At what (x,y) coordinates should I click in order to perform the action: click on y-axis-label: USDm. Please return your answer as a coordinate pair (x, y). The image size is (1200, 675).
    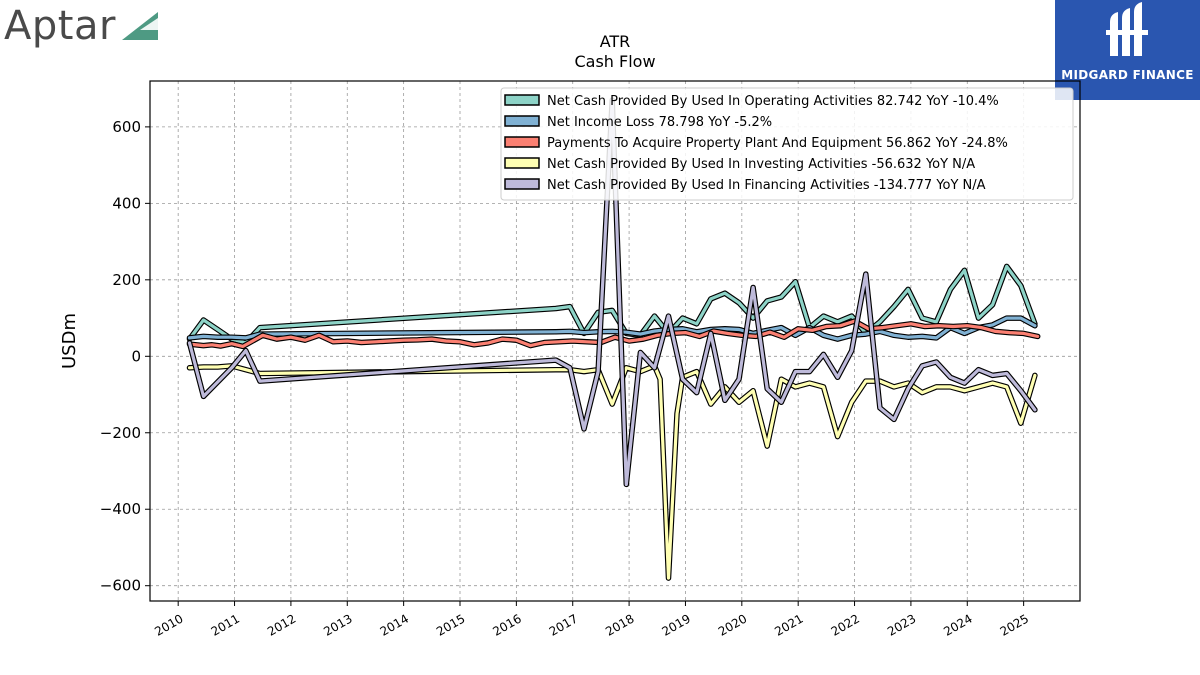
    Looking at the image, I should click on (69, 341).